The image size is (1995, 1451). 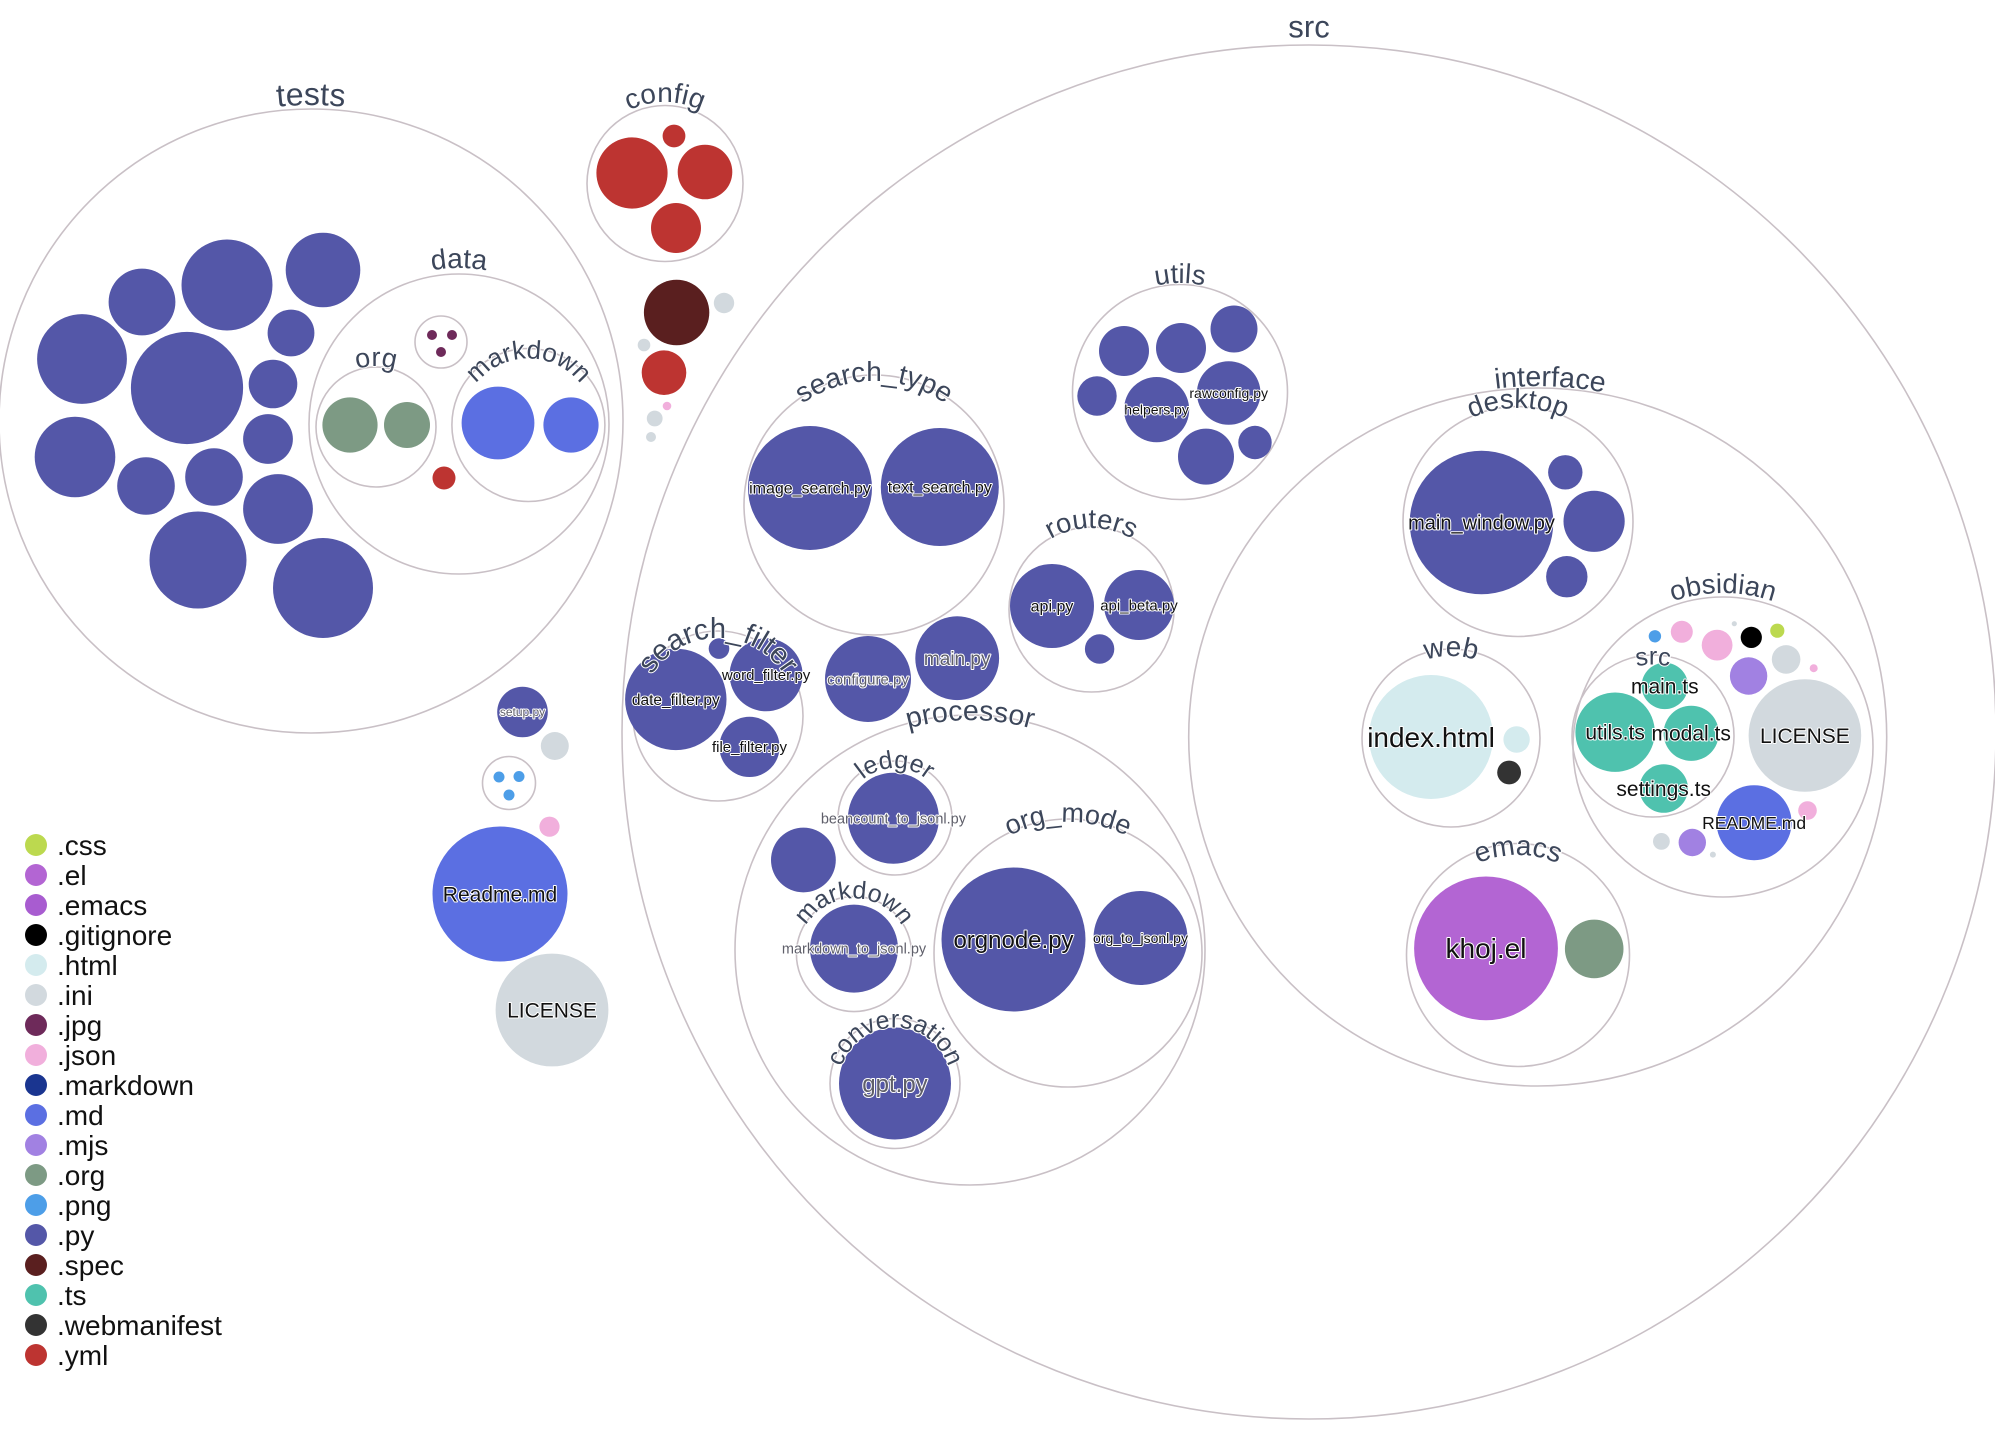 I want to click on svg-text: .png, so click(x=84, y=1205).